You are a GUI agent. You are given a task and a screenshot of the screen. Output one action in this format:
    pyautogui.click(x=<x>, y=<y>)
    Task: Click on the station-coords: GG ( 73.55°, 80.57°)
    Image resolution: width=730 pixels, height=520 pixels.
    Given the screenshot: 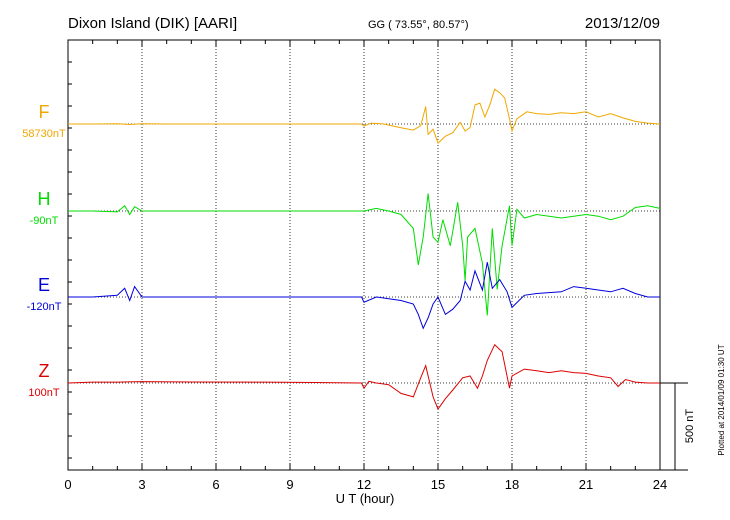 What is the action you would take?
    pyautogui.click(x=418, y=25)
    